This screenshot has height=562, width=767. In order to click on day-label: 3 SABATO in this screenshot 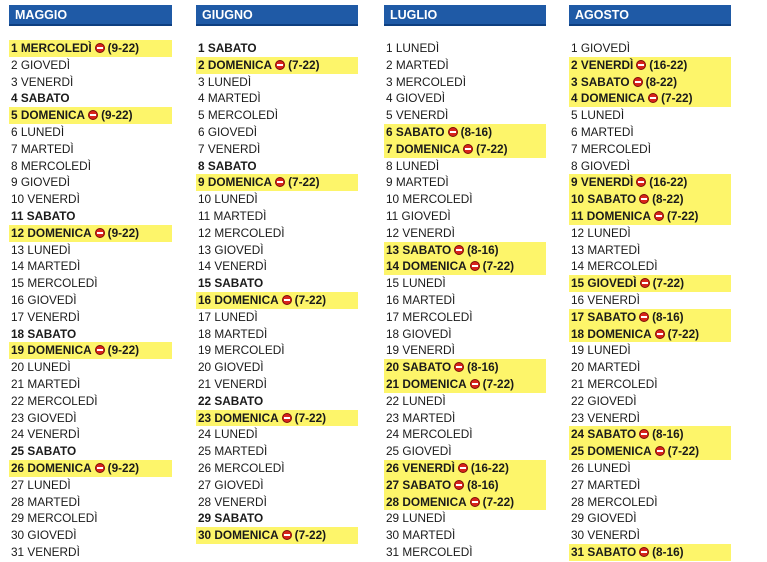, I will do `click(600, 81)`.